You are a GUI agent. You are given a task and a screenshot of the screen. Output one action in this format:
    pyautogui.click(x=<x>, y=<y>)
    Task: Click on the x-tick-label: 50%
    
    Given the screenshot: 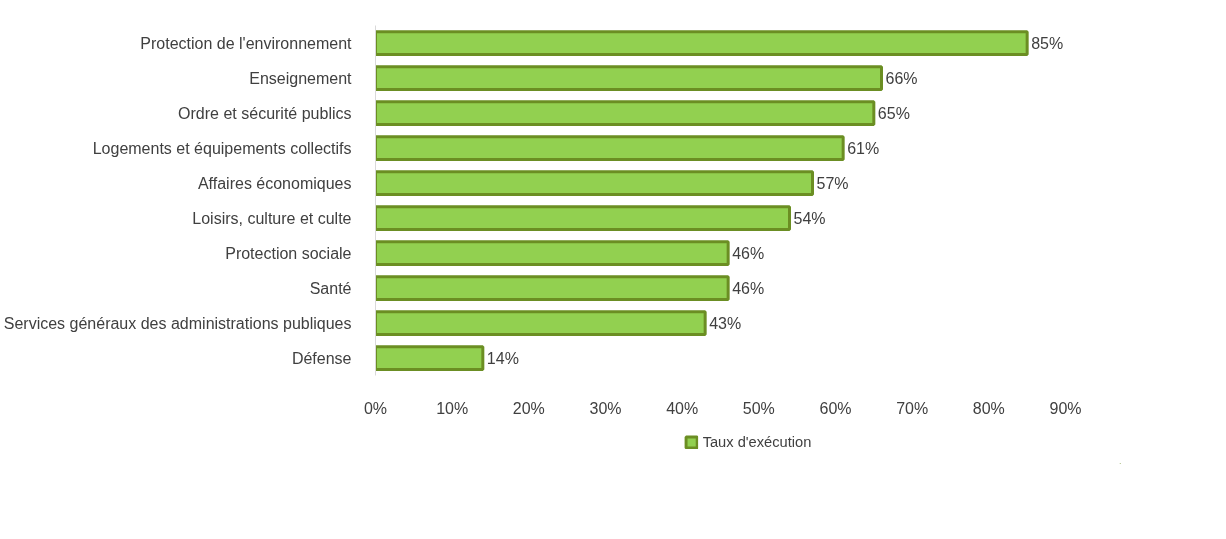 What is the action you would take?
    pyautogui.click(x=758, y=408)
    